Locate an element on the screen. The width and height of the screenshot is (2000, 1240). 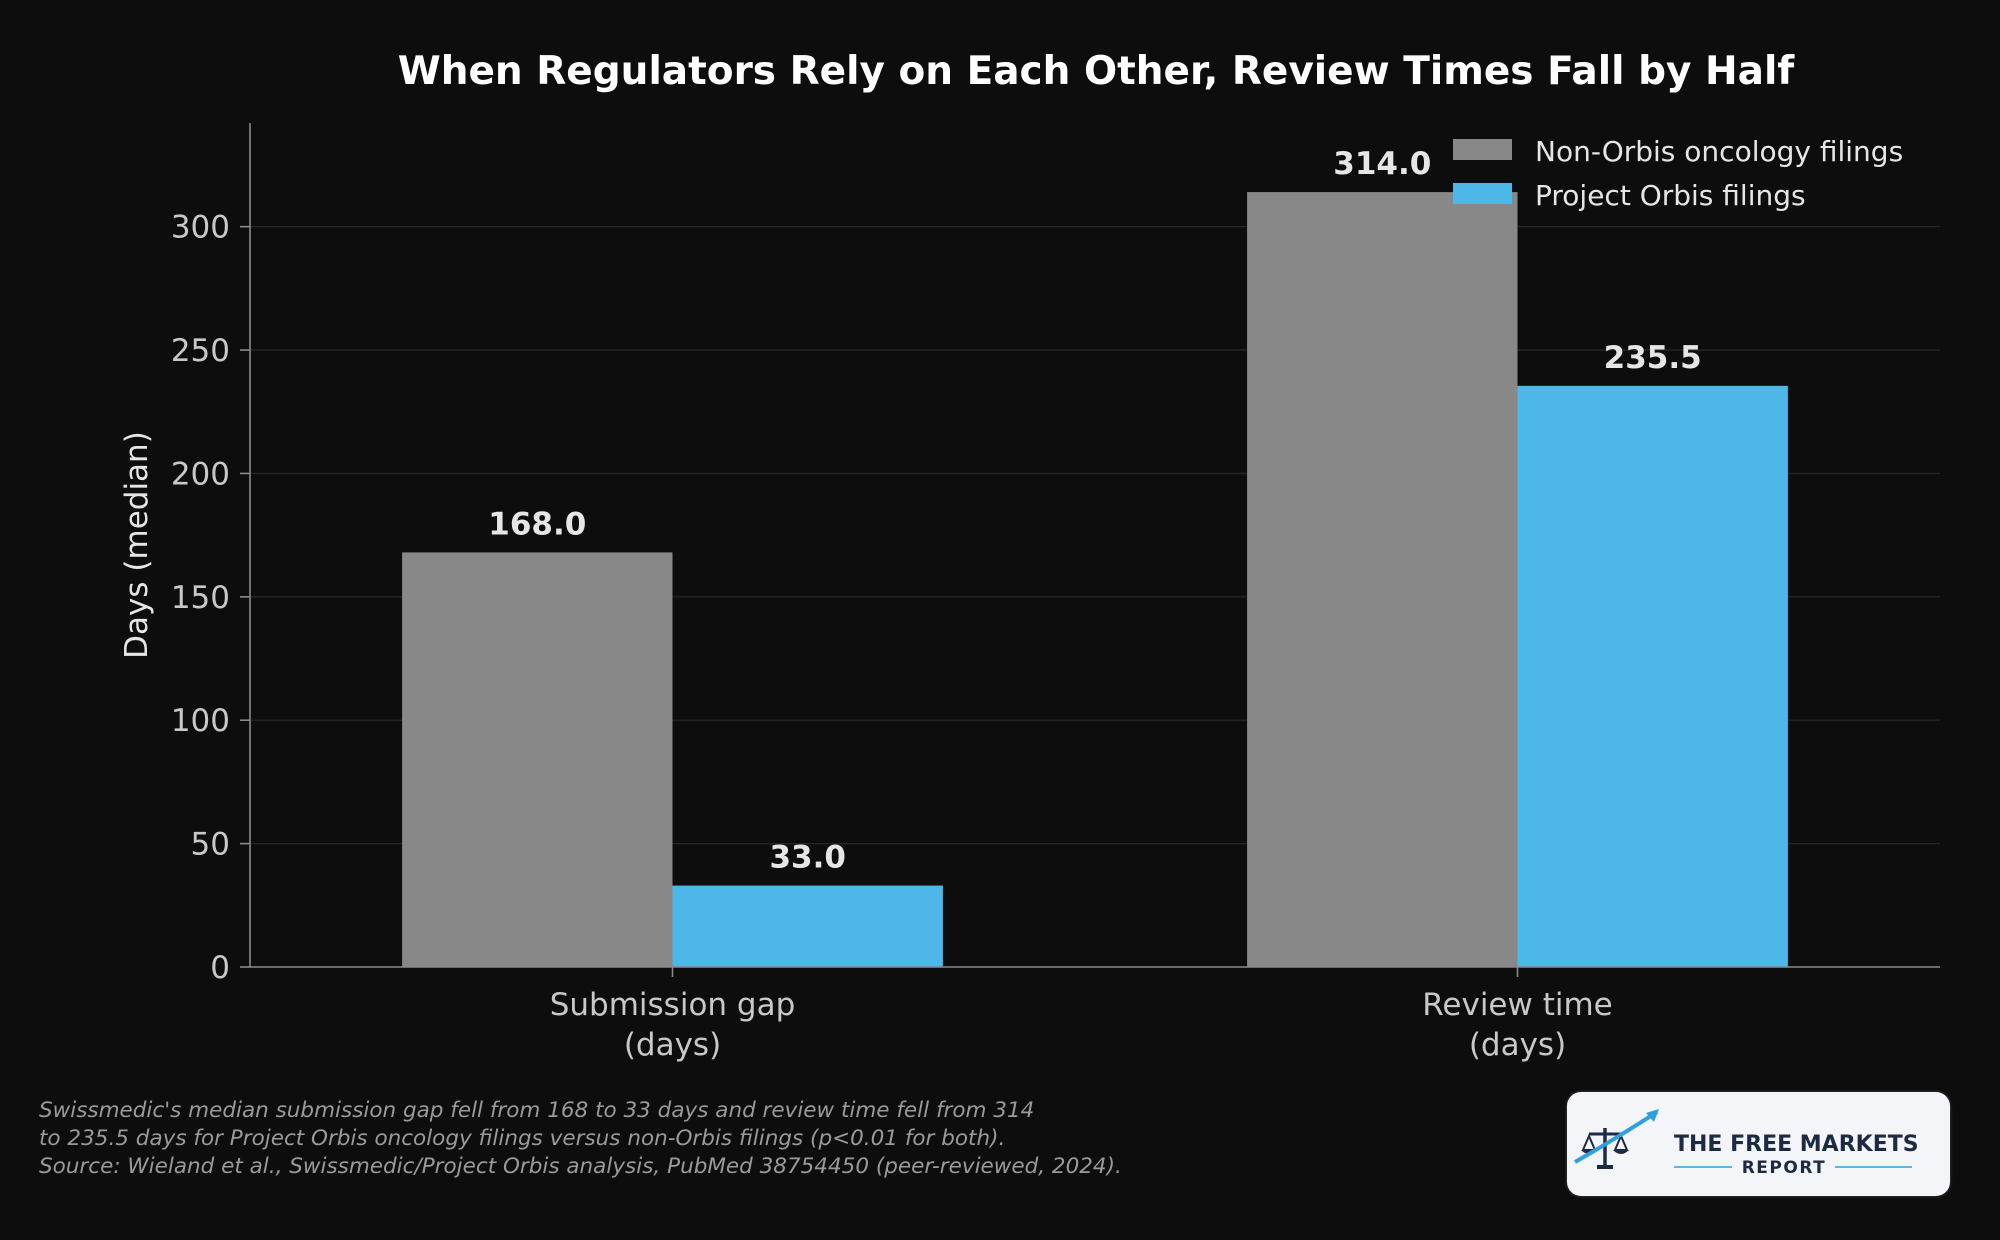
logo-line-1: THE FREE MARKETS is located at coordinates (1796, 1144).